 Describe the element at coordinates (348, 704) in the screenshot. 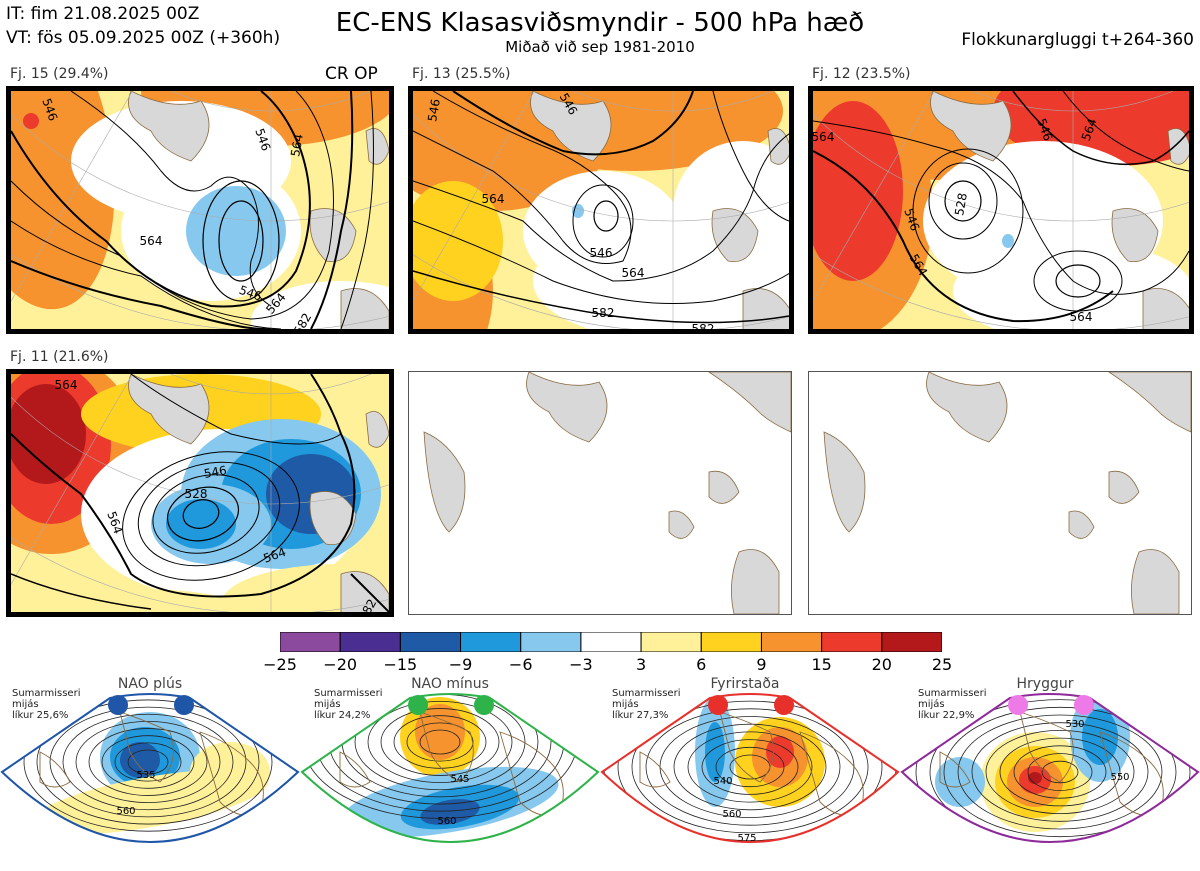

I see `regime-2-climatology: Sumarmisseri mijás líkur 24,2%` at that location.